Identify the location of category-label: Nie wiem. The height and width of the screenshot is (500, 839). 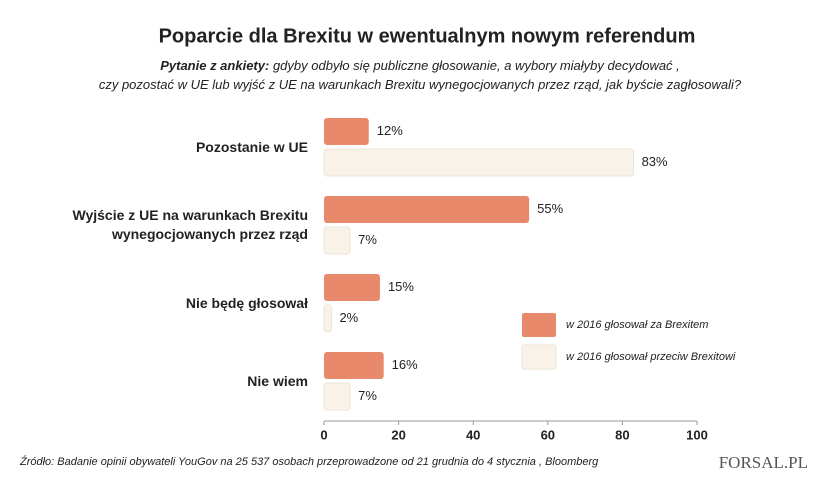
(277, 380).